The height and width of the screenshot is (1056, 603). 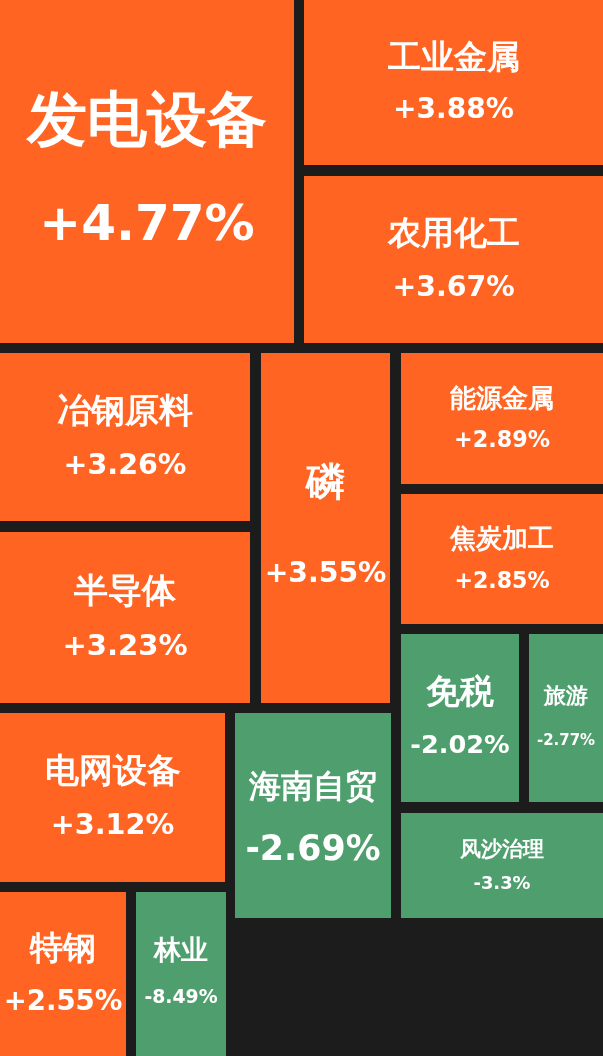 I want to click on data-label: -2.02%, so click(x=460, y=743).